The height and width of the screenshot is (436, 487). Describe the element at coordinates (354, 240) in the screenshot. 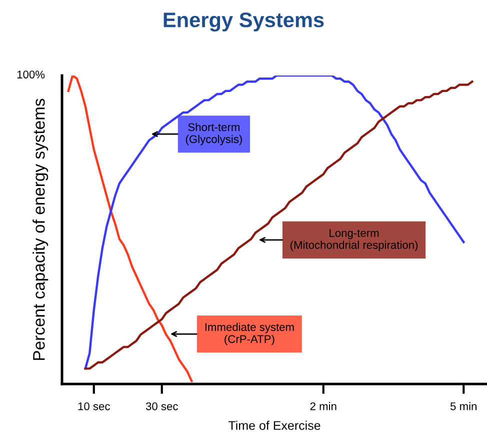

I see `annotation: Long-term (Mitochondrial respiration)` at that location.